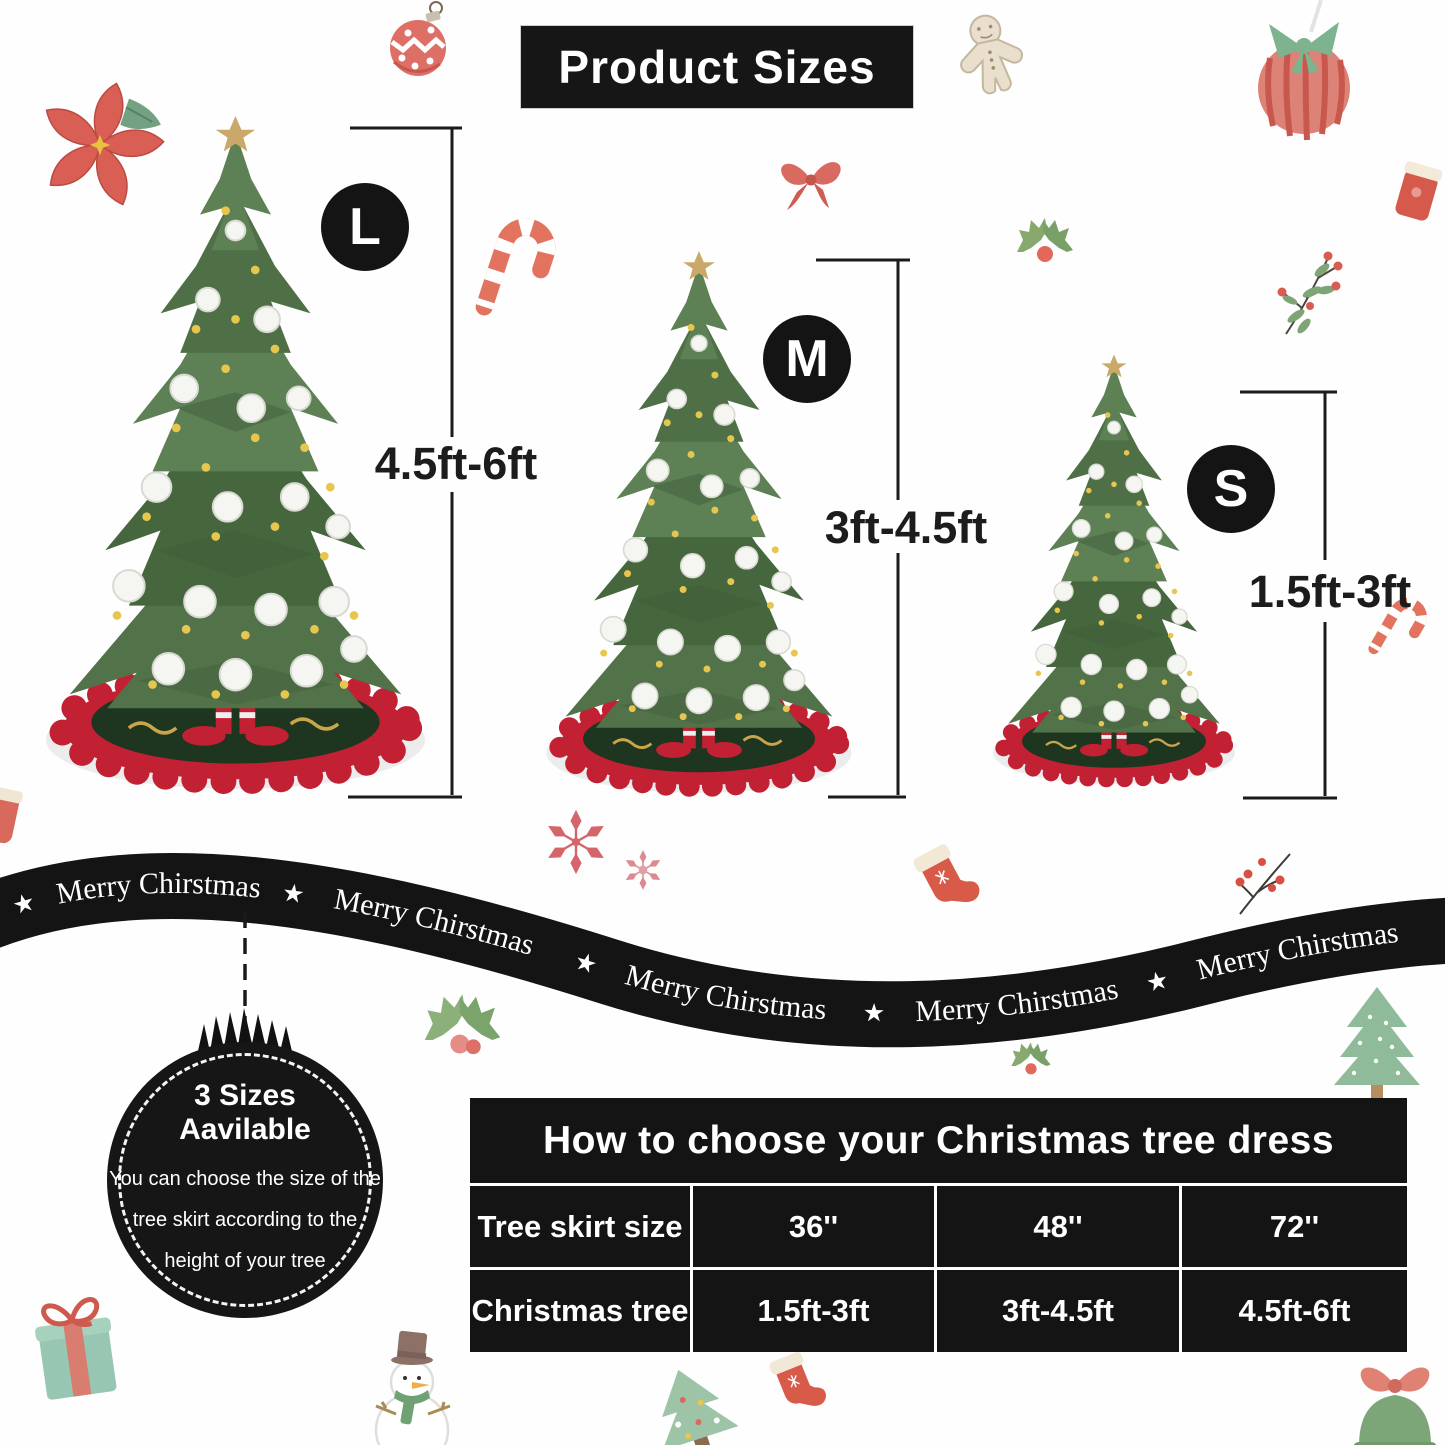  I want to click on size-marker-medium: M, so click(807, 359).